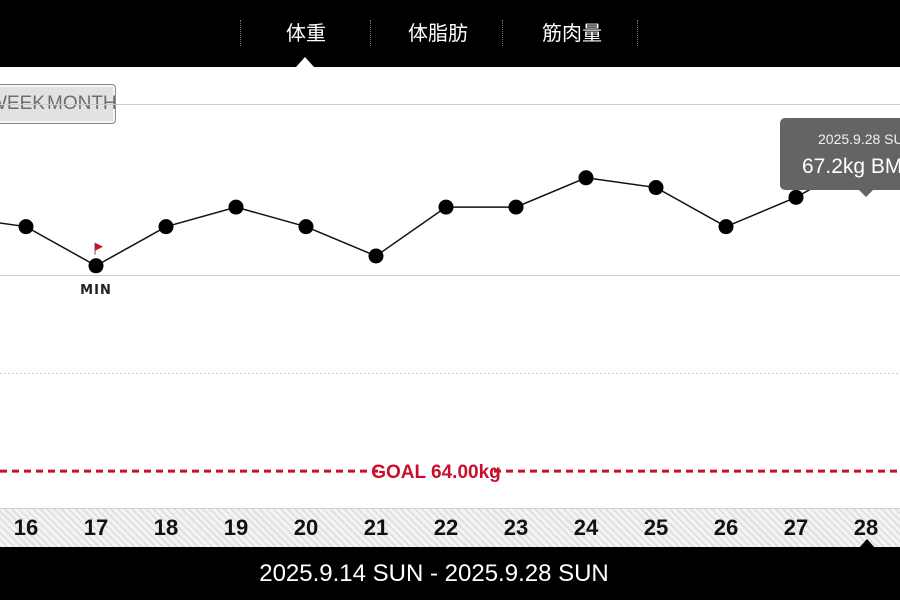 Image resolution: width=900 pixels, height=600 pixels. Describe the element at coordinates (306, 33) in the screenshot. I see `tab-weight: 体重` at that location.